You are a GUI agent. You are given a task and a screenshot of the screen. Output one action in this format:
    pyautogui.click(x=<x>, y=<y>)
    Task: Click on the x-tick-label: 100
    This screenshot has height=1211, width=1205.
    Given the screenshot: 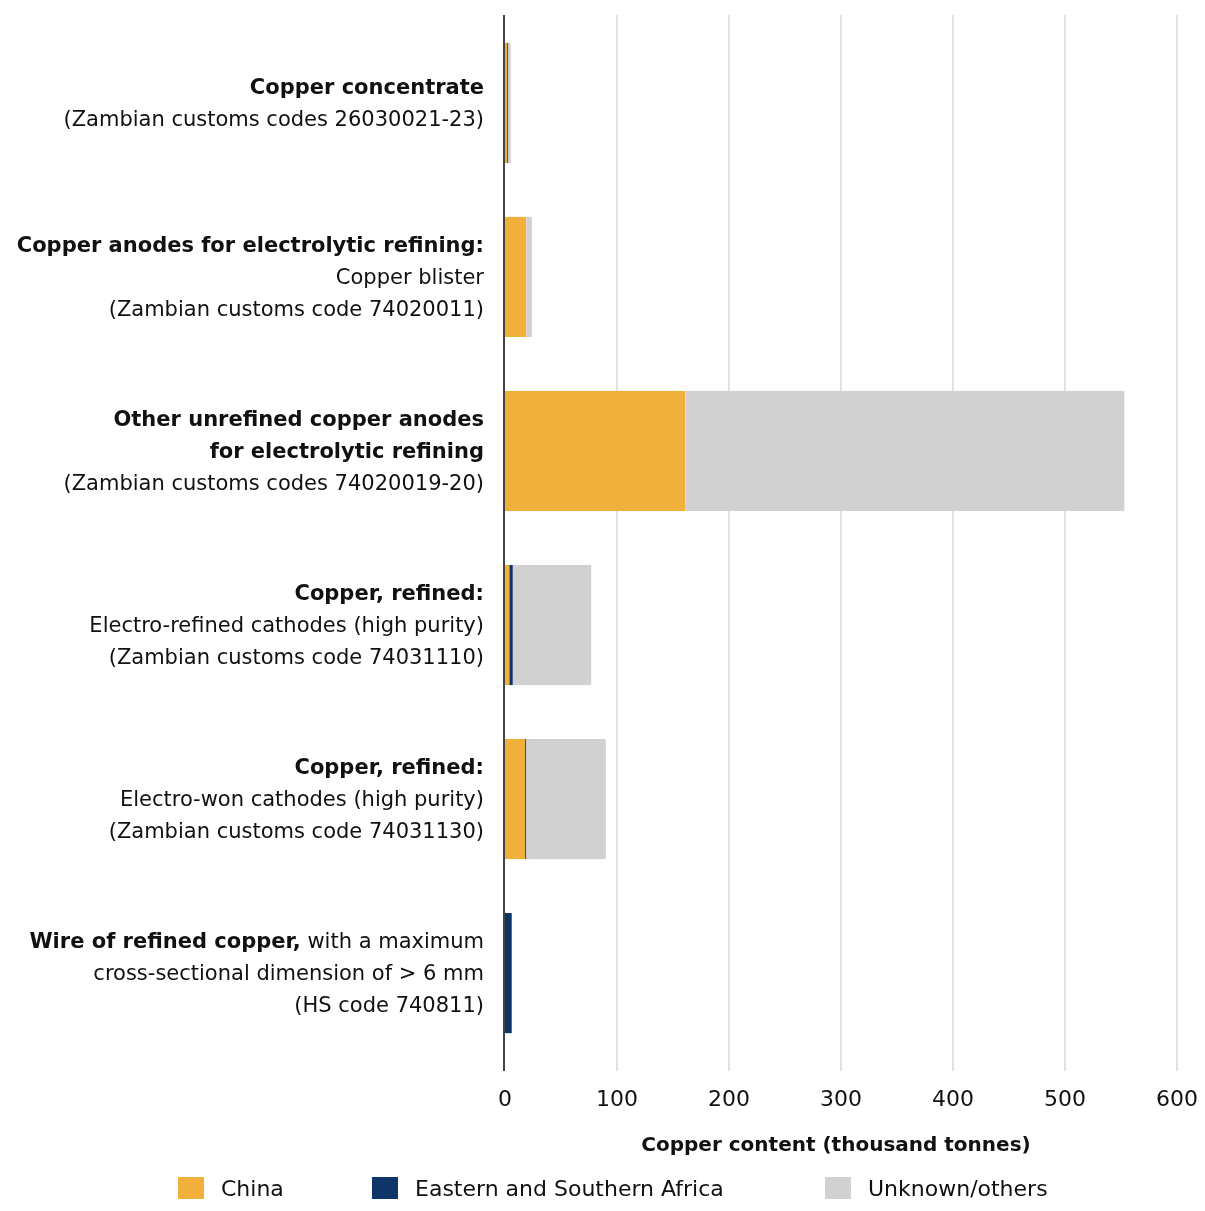 What is the action you would take?
    pyautogui.click(x=617, y=1098)
    